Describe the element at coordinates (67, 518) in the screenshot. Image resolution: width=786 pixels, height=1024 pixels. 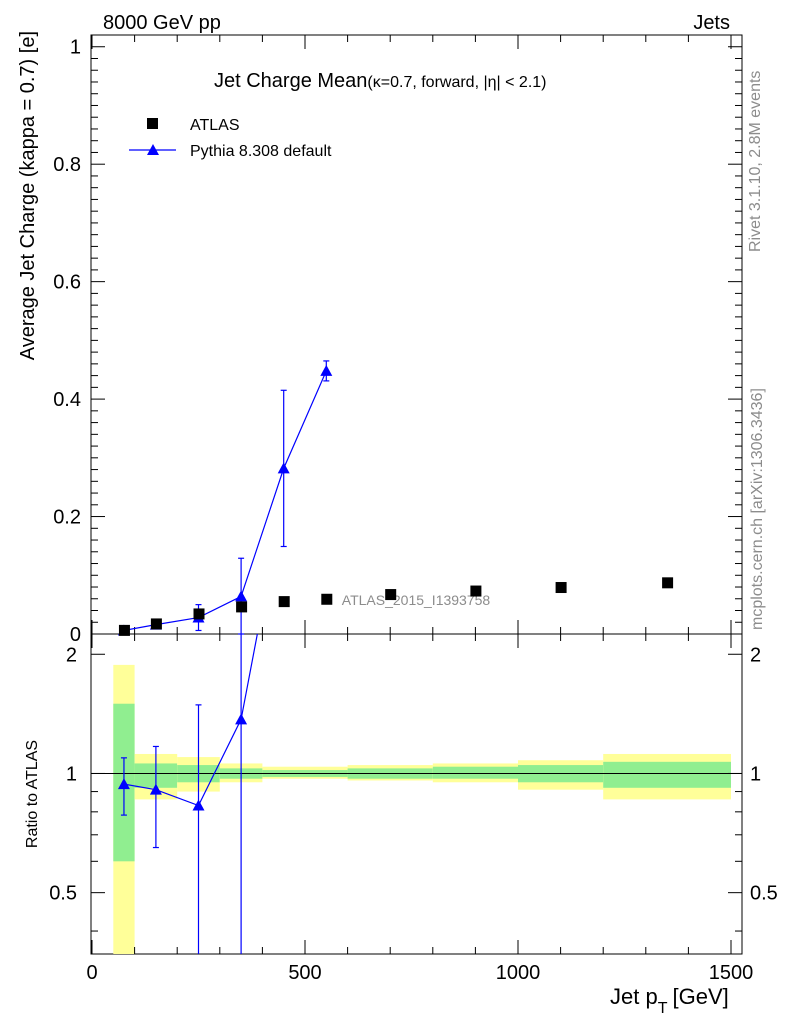
I see `main-y-tick-label: 0.2` at that location.